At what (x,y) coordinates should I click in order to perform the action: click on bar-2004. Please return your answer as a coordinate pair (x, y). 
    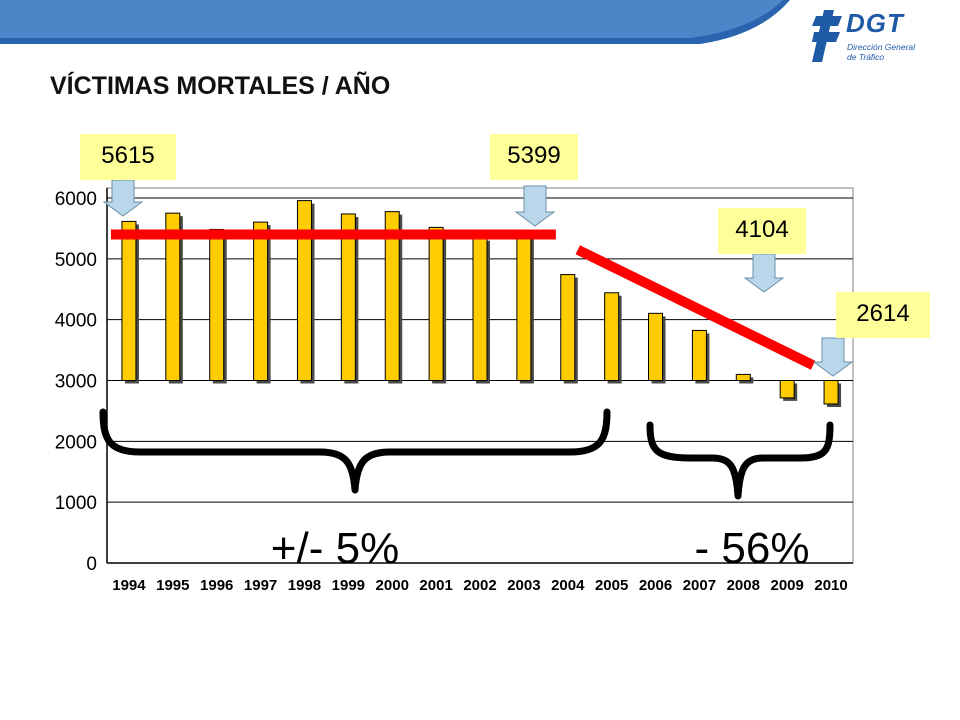
    Looking at the image, I should click on (568, 328).